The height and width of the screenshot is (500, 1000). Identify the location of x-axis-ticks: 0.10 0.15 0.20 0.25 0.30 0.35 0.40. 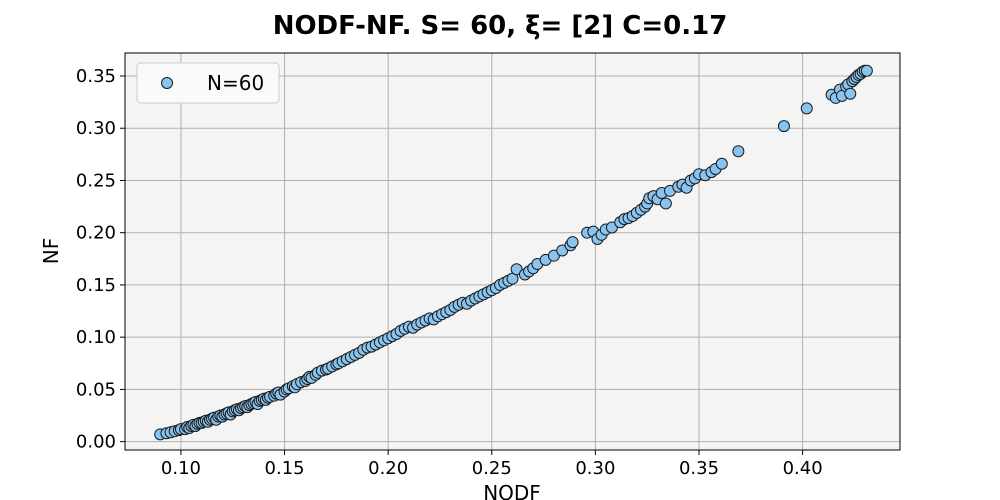
(492, 464).